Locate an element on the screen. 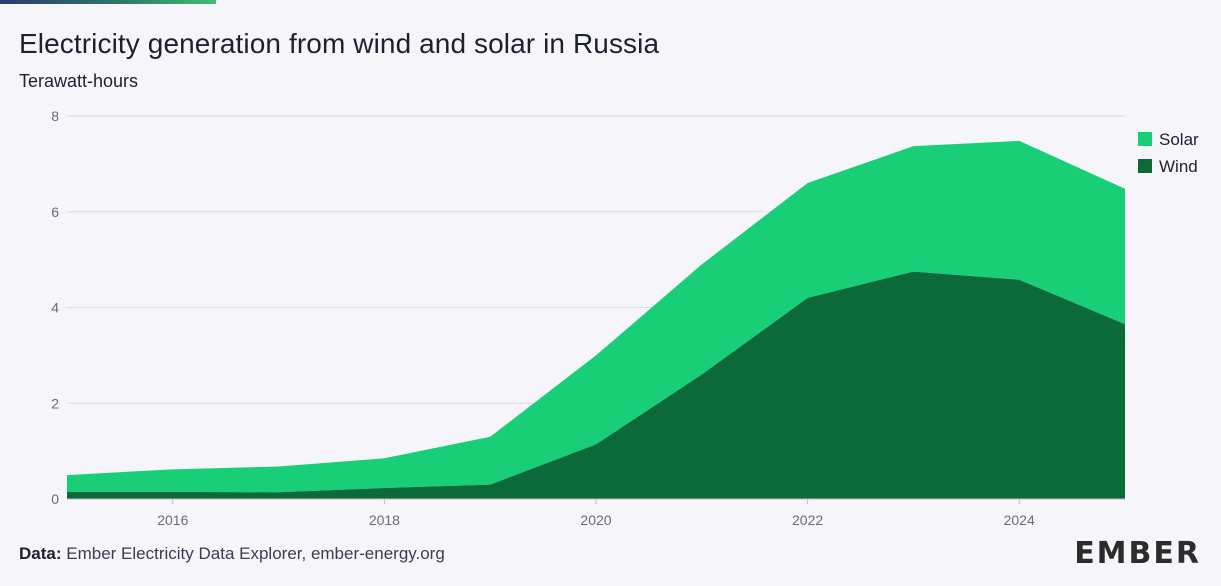 The width and height of the screenshot is (1221, 586). source-label: Data: is located at coordinates (40, 553).